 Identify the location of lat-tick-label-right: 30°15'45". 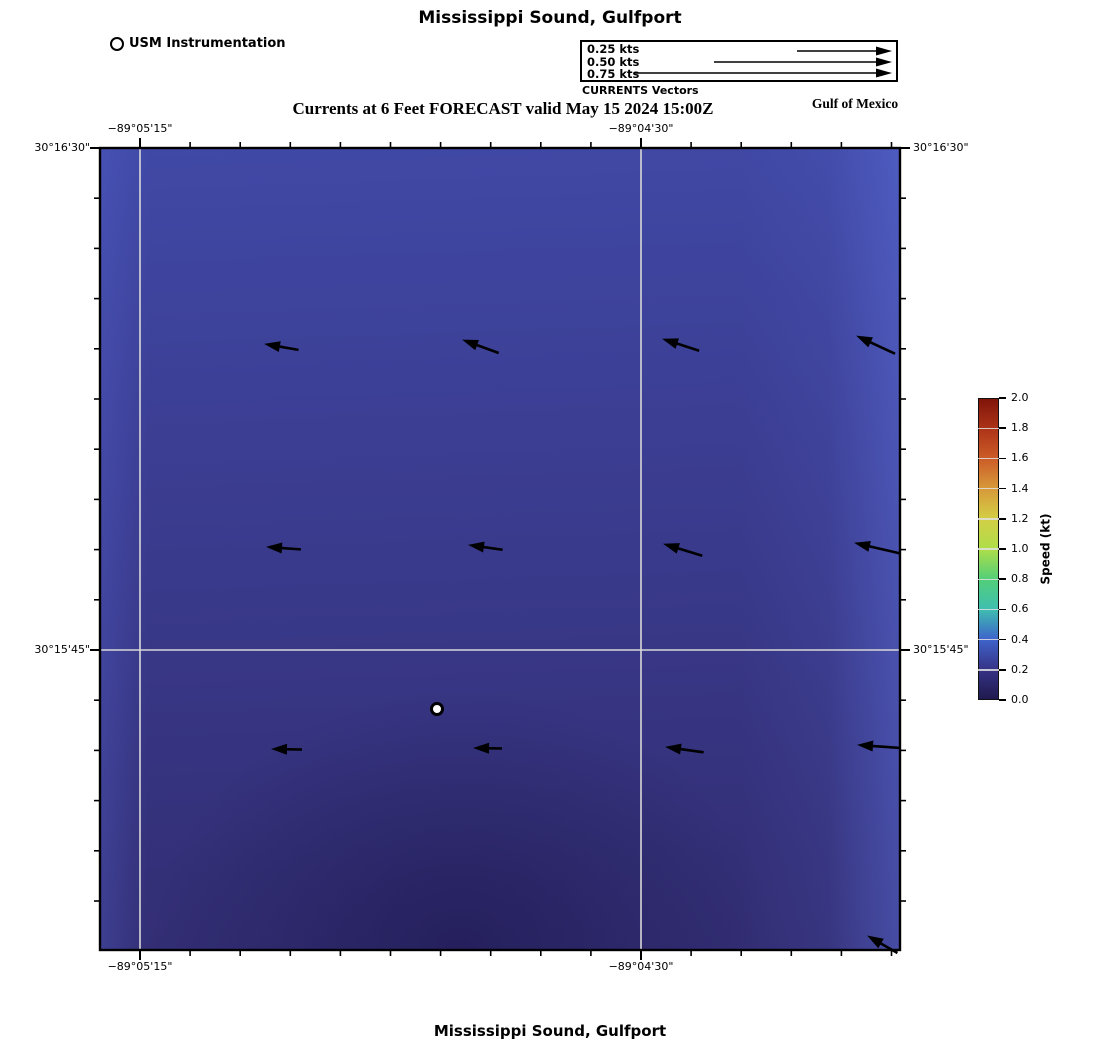
(941, 649).